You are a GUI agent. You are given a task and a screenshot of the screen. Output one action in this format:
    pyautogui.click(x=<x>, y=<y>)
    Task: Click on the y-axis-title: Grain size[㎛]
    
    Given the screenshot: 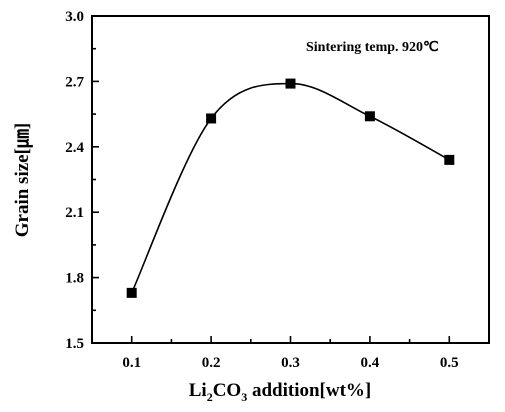 What is the action you would take?
    pyautogui.click(x=22, y=180)
    